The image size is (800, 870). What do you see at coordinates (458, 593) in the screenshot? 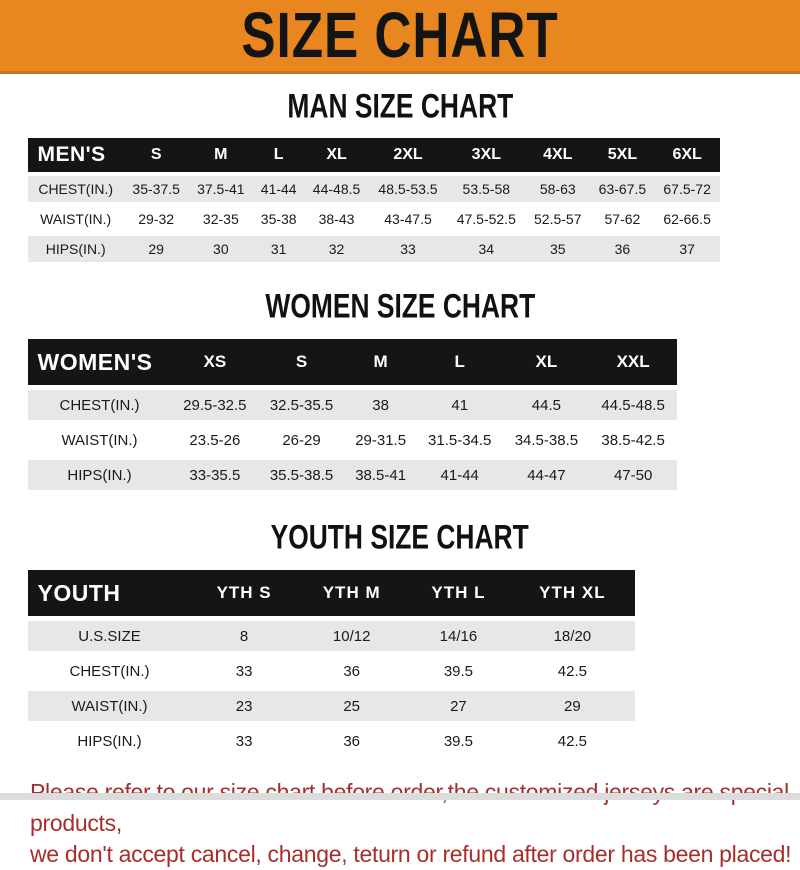
I see `size-column-header: YTH L` at bounding box center [458, 593].